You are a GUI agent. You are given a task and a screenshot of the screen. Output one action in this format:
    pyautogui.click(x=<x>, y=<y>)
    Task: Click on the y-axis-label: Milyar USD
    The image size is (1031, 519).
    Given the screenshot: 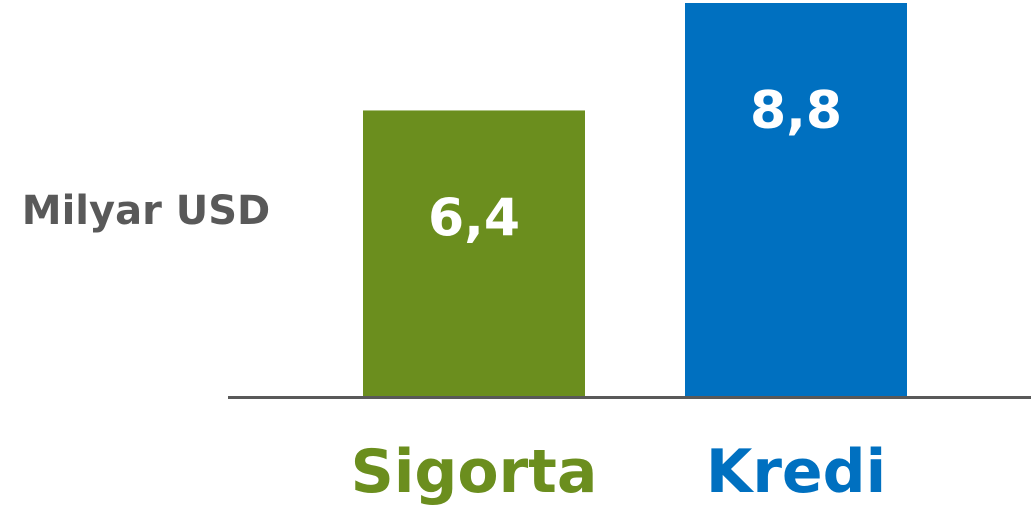 What is the action you would take?
    pyautogui.click(x=146, y=211)
    